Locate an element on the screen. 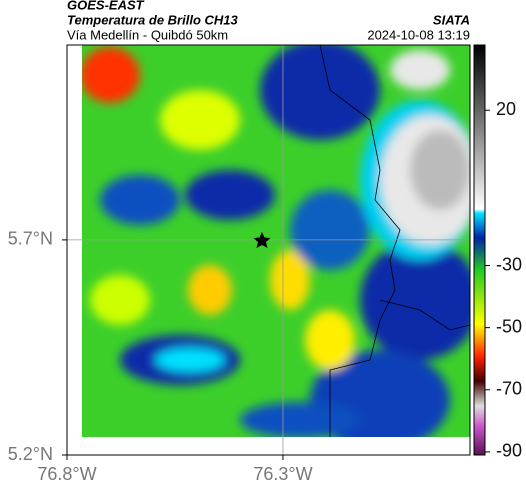  colorbar-label: -50 is located at coordinates (509, 326).